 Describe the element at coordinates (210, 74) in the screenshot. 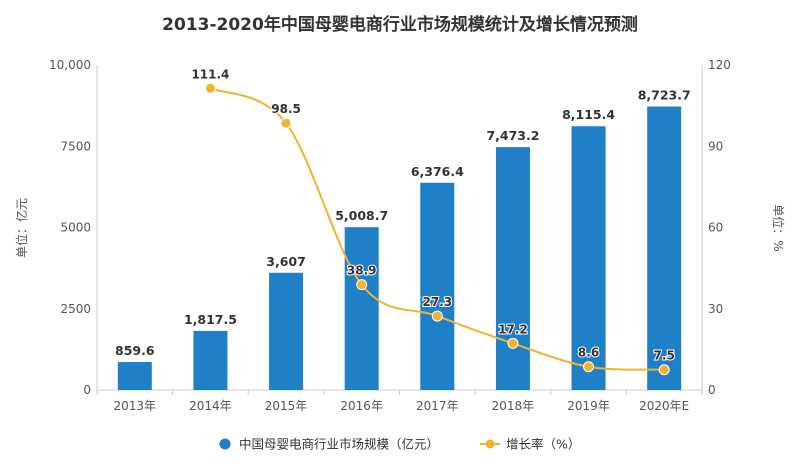

I see `growth-value-label: 111.4` at that location.